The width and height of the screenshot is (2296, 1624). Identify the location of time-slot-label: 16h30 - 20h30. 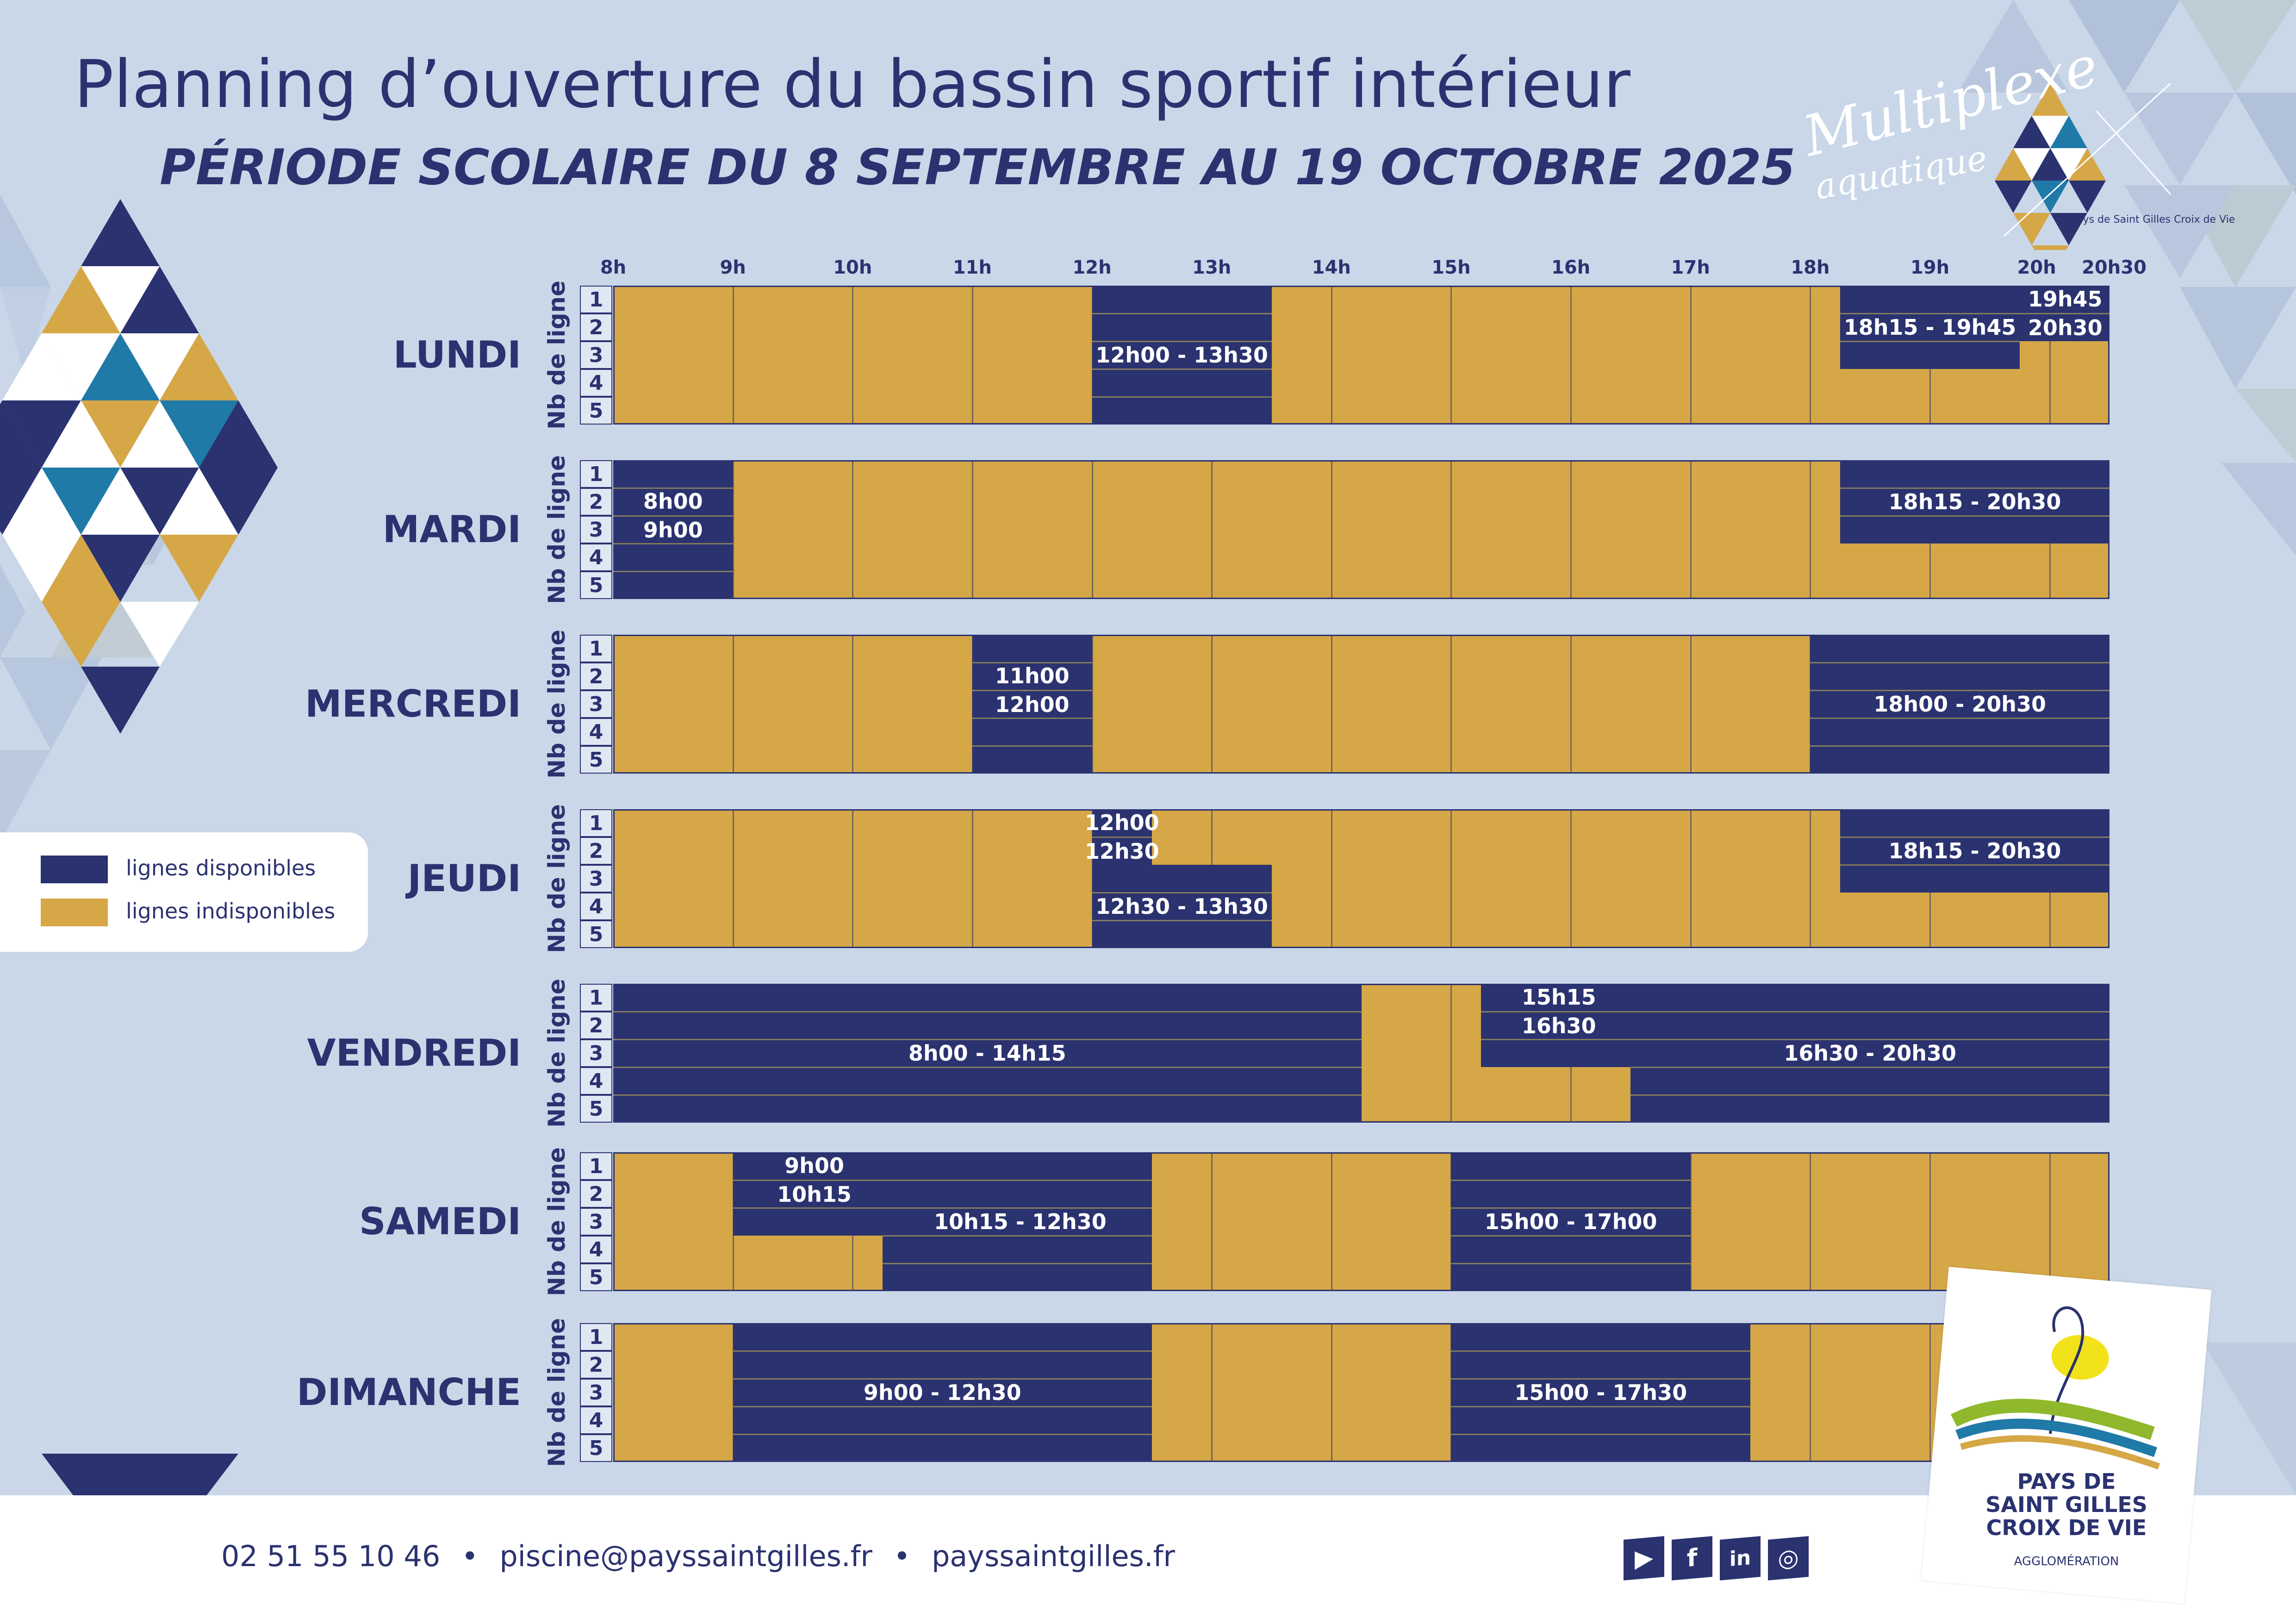
(1870, 1053).